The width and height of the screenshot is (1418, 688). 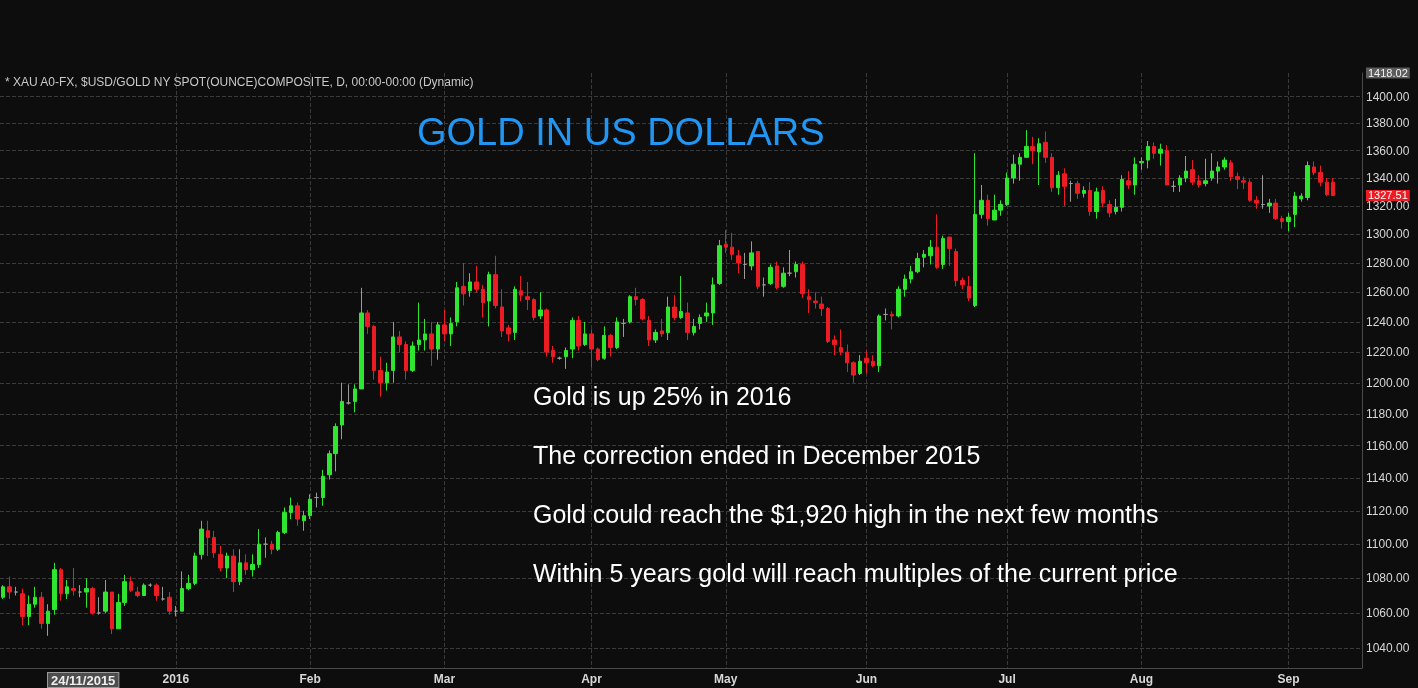 I want to click on y-tick-label: 1360.00, so click(x=1388, y=150).